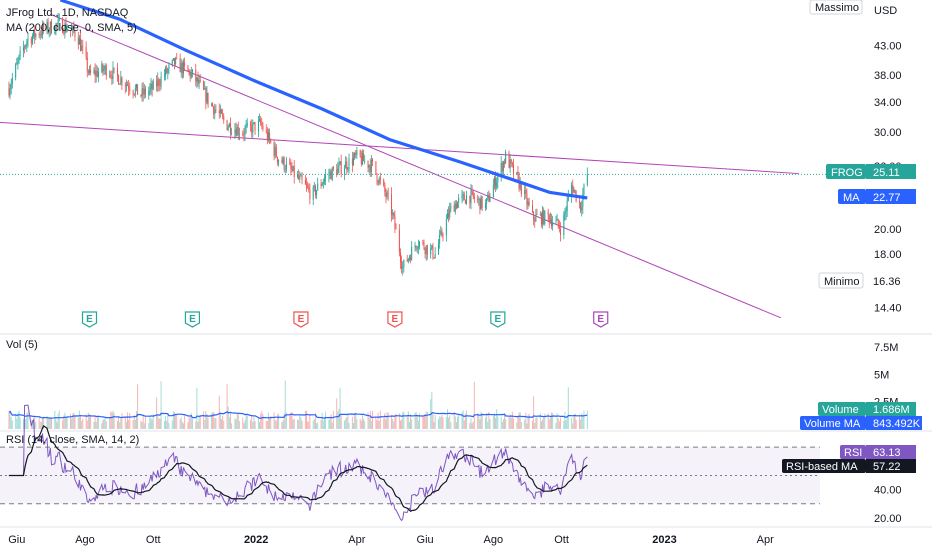 The image size is (932, 550). What do you see at coordinates (298, 404) in the screenshot?
I see `volume-pane` at bounding box center [298, 404].